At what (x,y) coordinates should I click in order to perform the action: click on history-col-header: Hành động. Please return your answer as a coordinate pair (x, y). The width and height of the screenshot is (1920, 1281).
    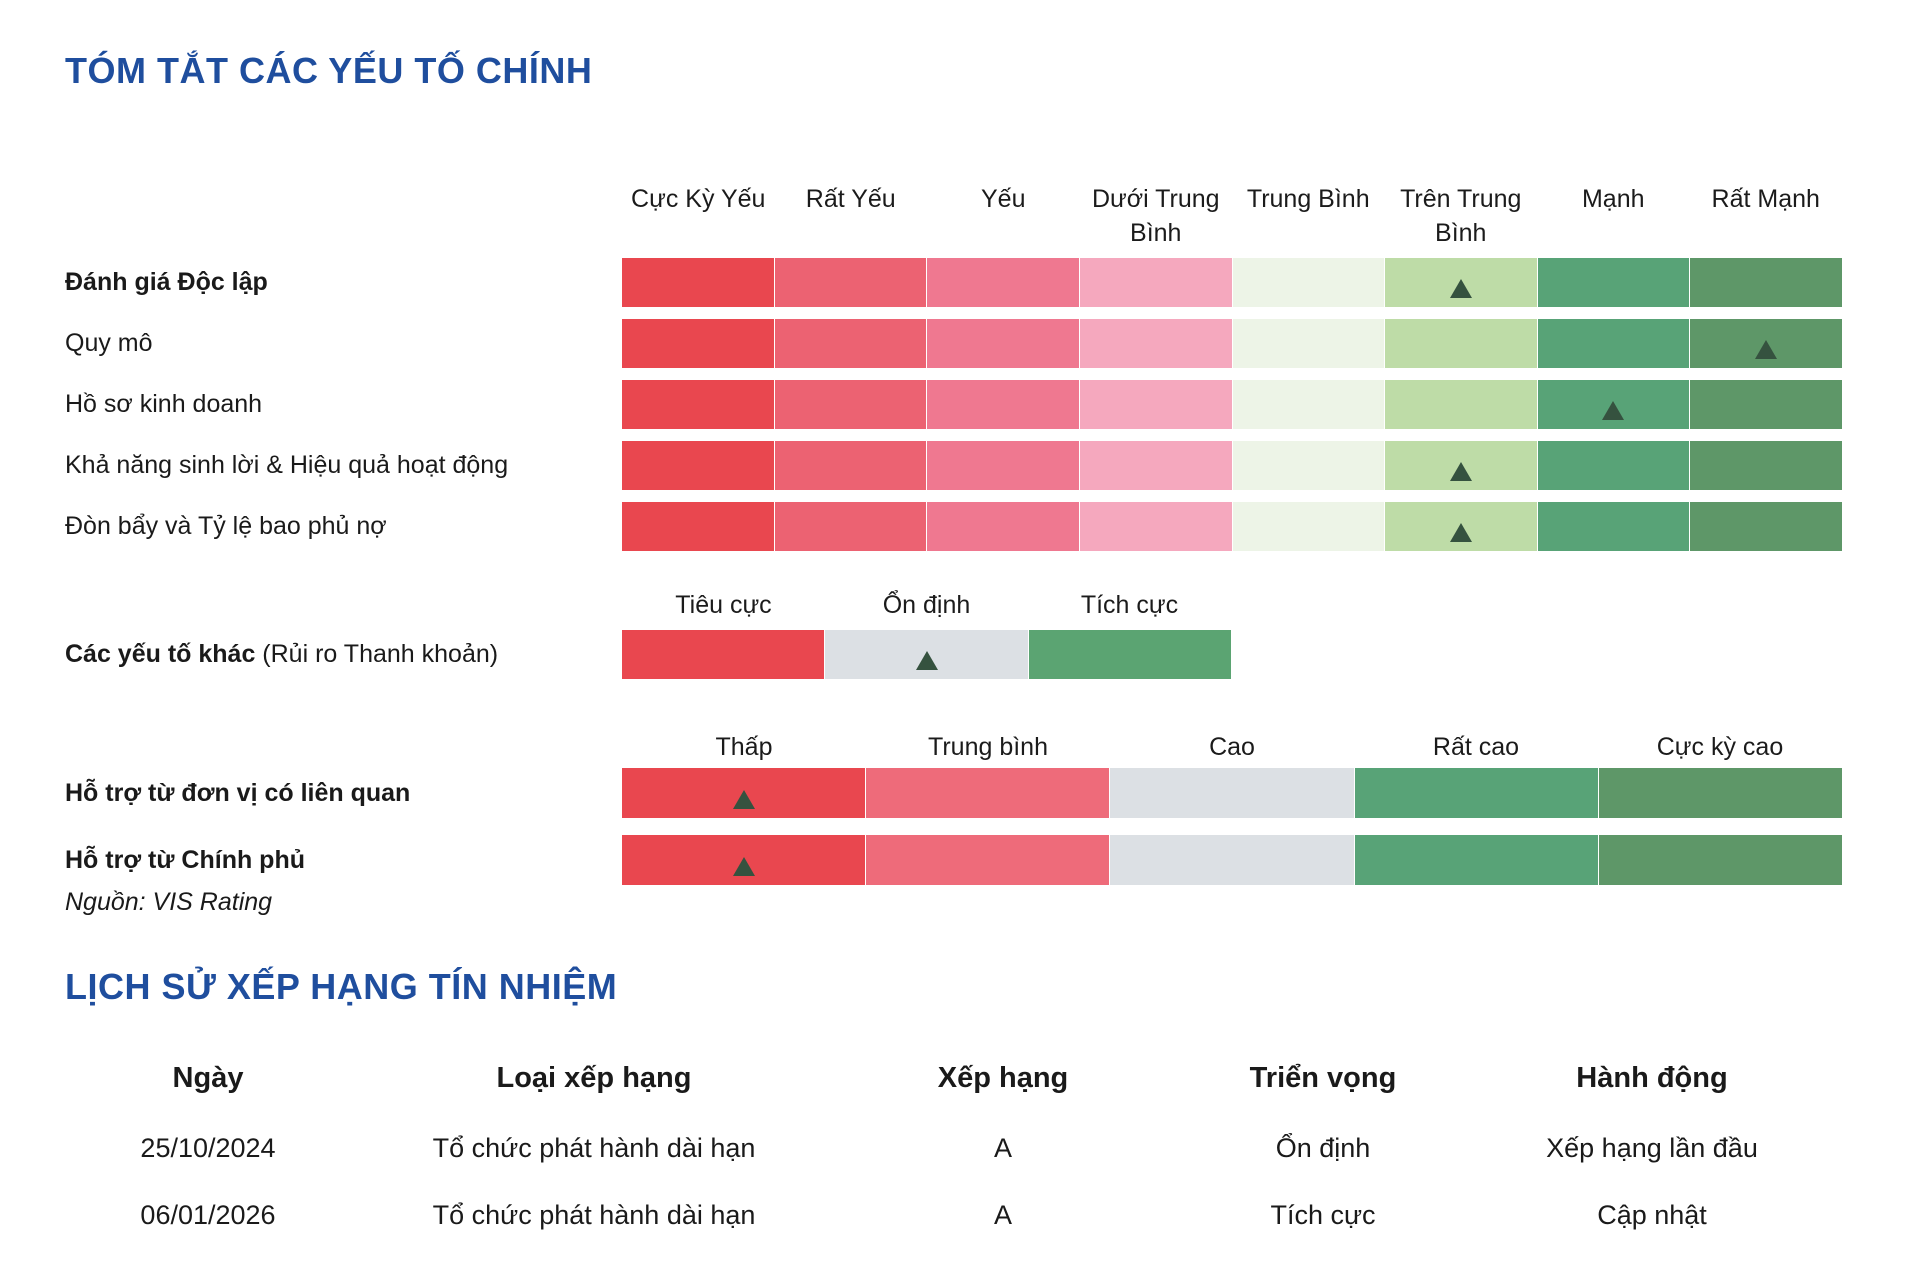
    Looking at the image, I should click on (1652, 1078).